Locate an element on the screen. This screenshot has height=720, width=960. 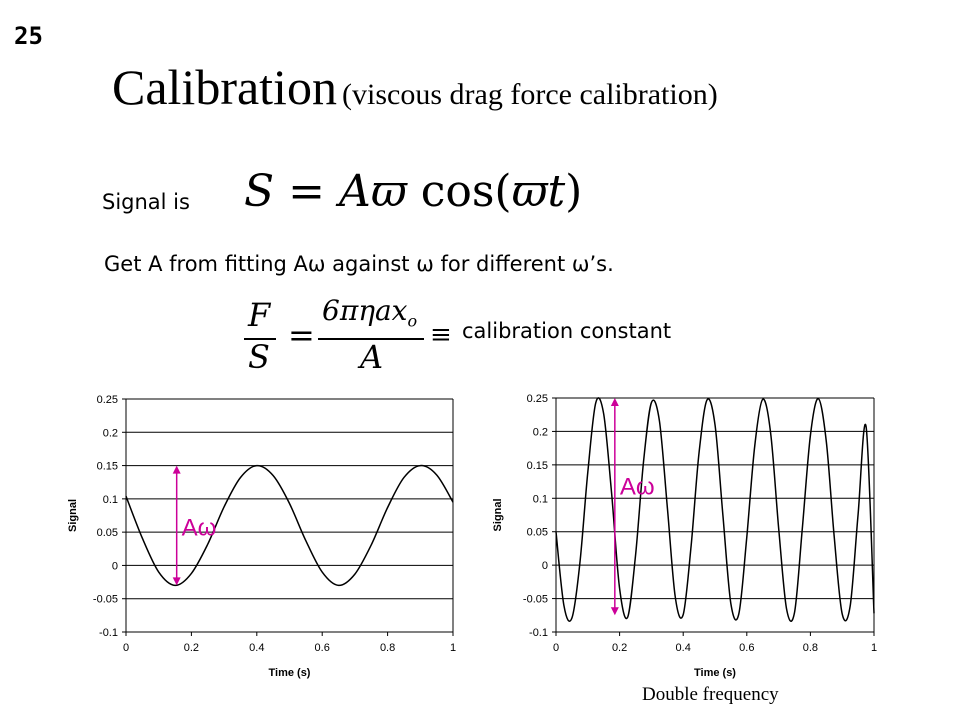
left-annotation-arrowhead-bottom is located at coordinates (176, 581).